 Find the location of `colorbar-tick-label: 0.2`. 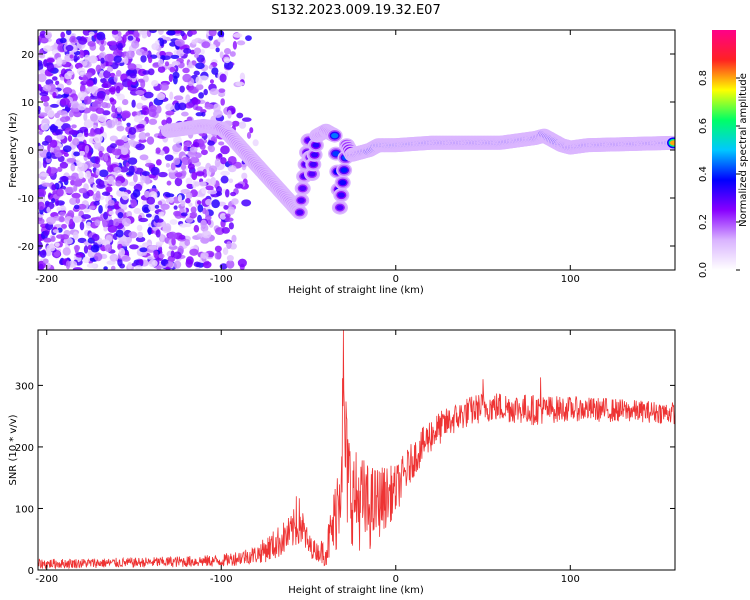

colorbar-tick-label: 0.2 is located at coordinates (703, 222).